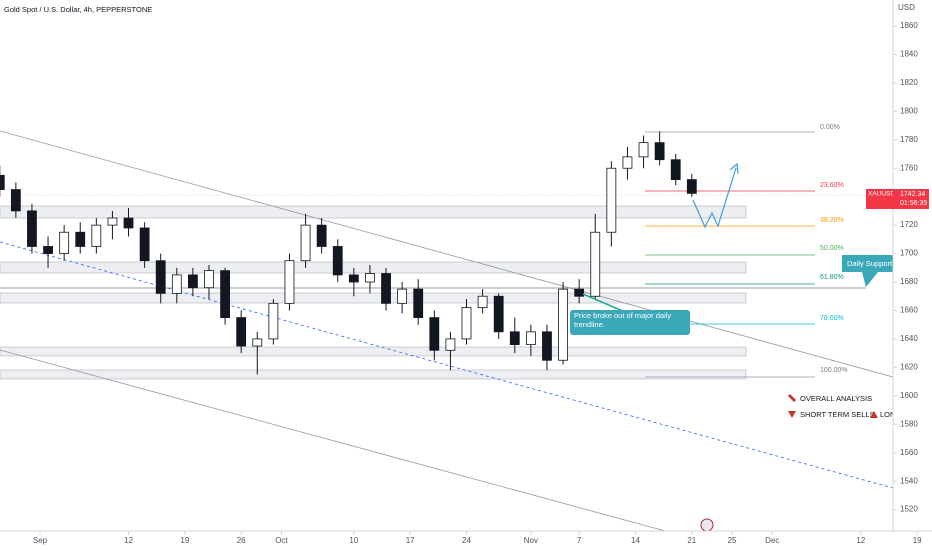 The image size is (932, 550). What do you see at coordinates (909, 310) in the screenshot?
I see `y-tick-label: 1660` at bounding box center [909, 310].